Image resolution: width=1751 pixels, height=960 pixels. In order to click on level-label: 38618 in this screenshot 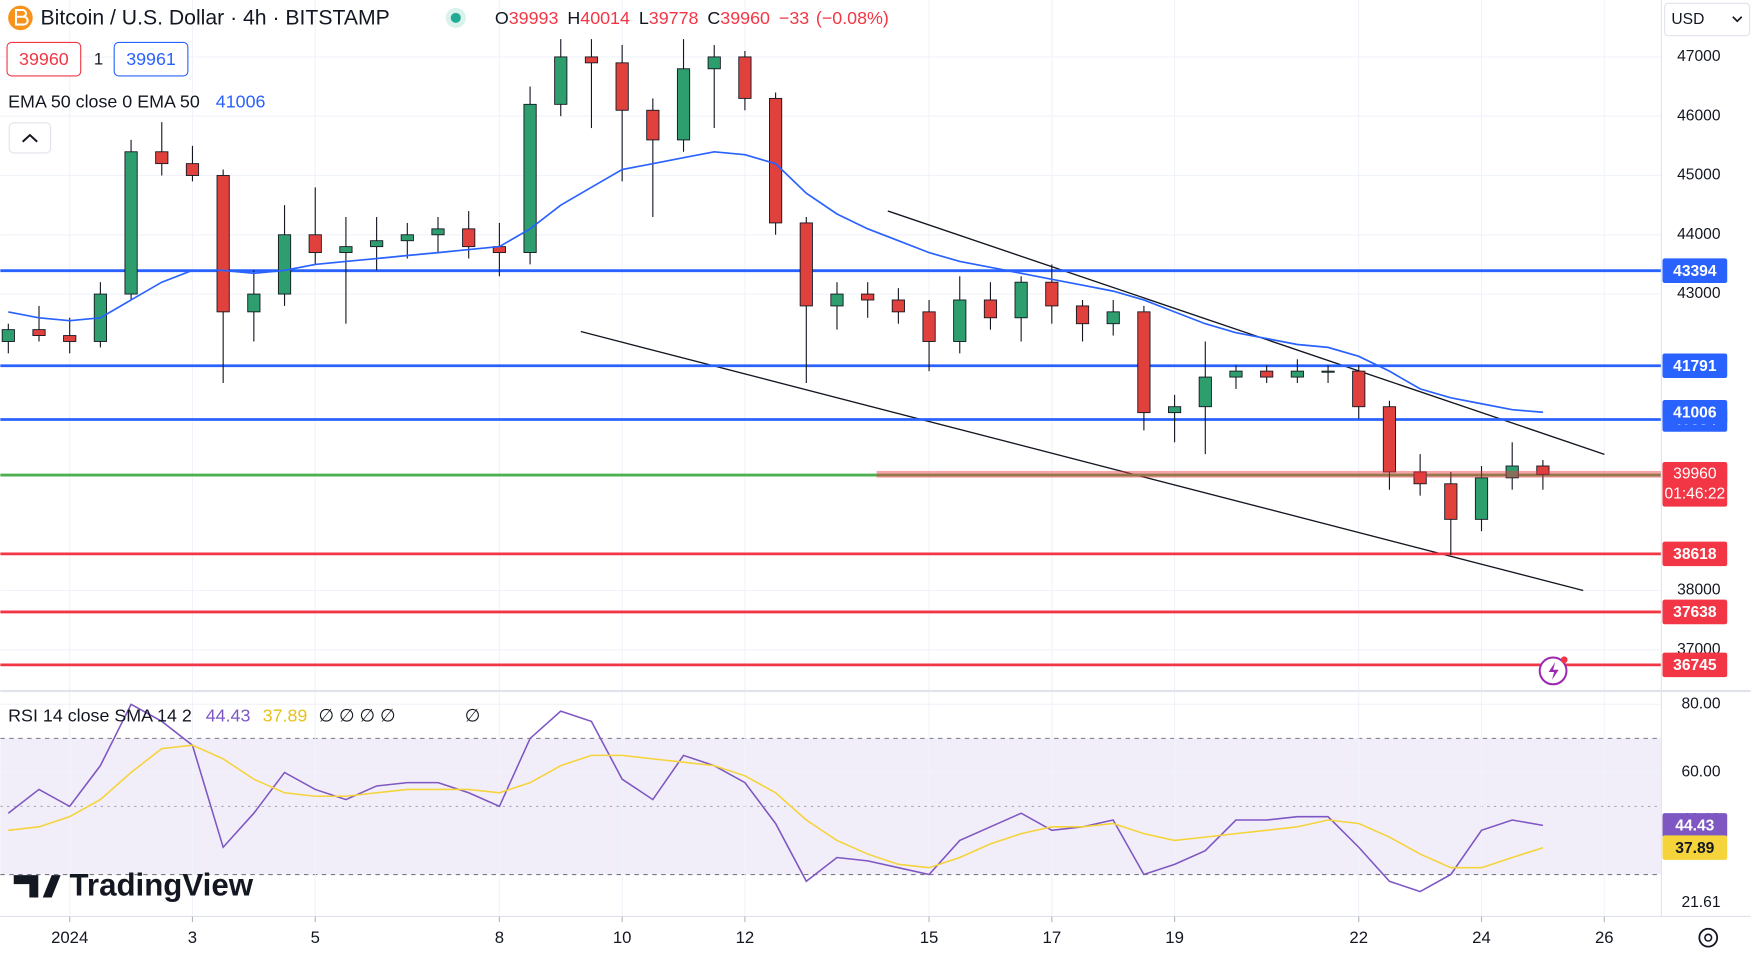, I will do `click(1695, 554)`.